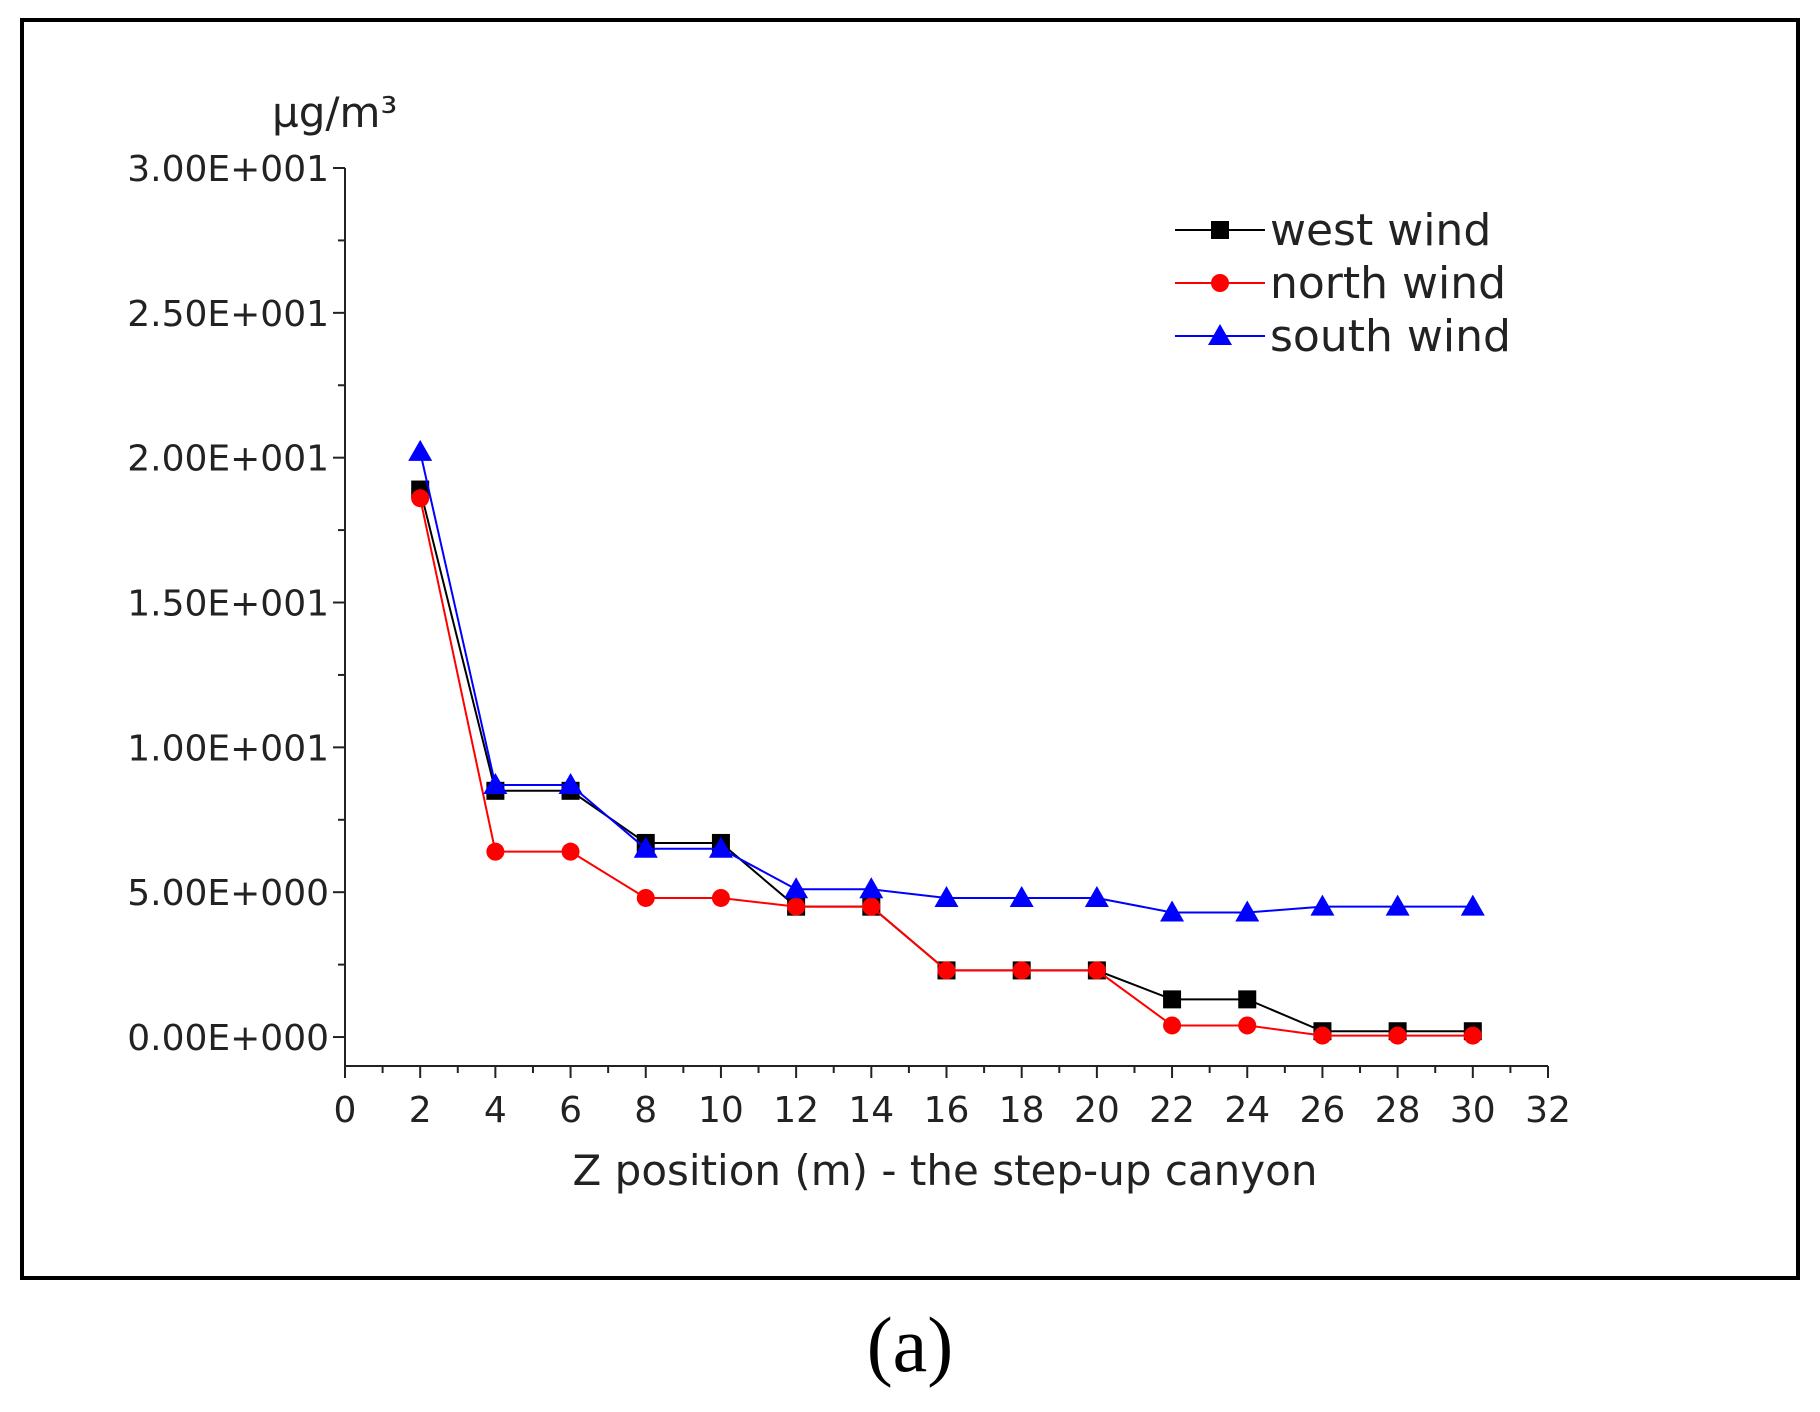  I want to click on legend-label: north wind, so click(1388, 283).